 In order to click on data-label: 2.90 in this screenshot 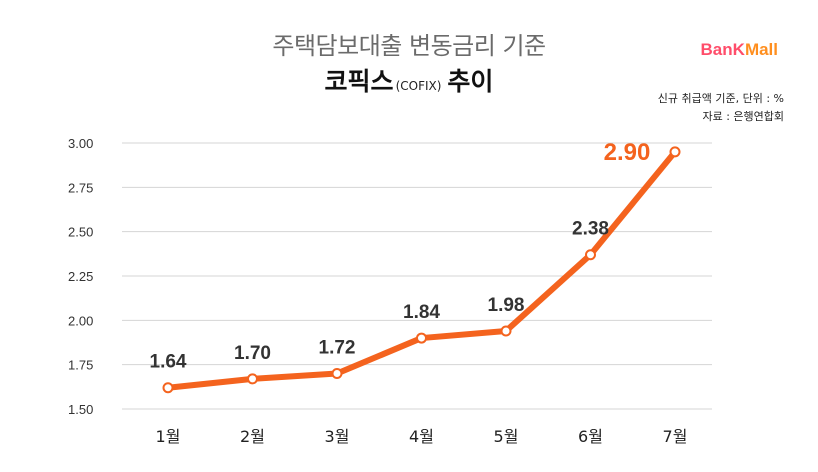, I will do `click(627, 152)`.